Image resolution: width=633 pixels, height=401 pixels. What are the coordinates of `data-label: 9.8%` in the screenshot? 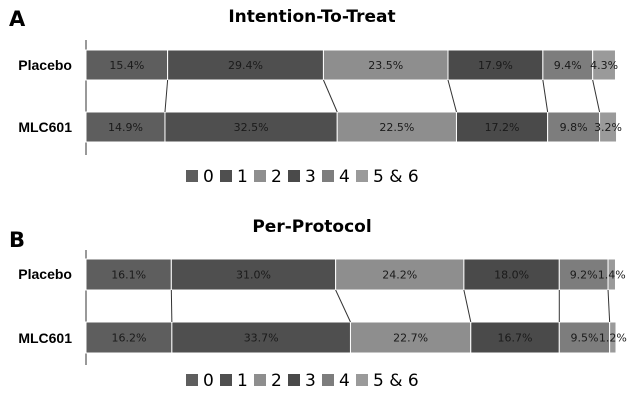 It's located at (574, 127).